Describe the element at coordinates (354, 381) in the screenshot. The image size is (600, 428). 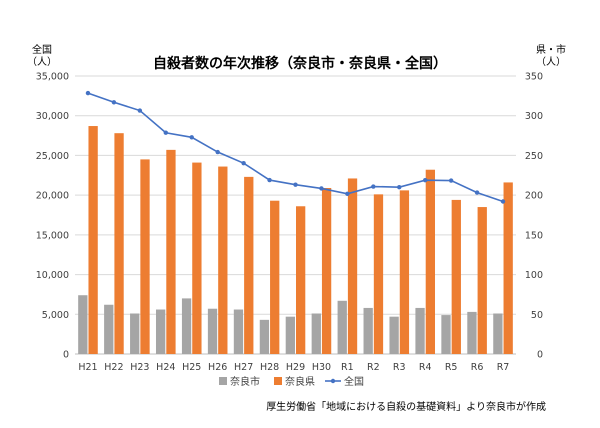
I see `legend-label: 全国` at that location.